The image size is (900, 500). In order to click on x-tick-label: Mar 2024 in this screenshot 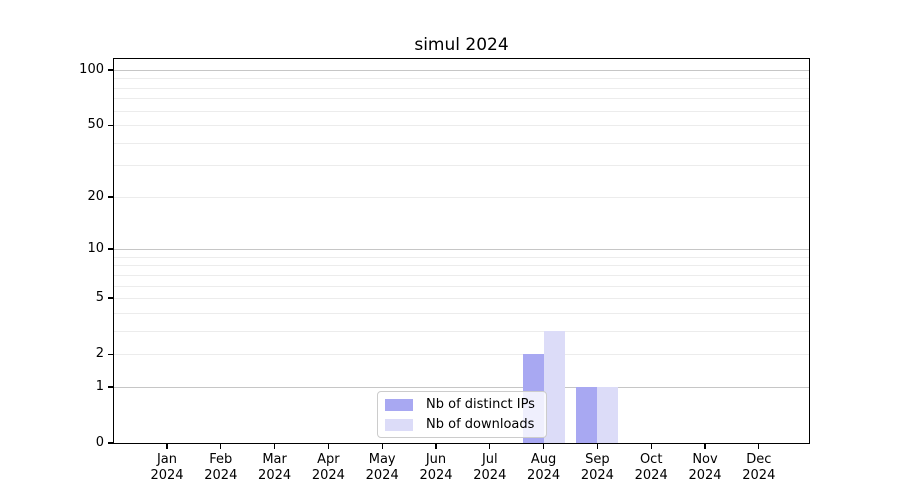, I will do `click(275, 467)`.